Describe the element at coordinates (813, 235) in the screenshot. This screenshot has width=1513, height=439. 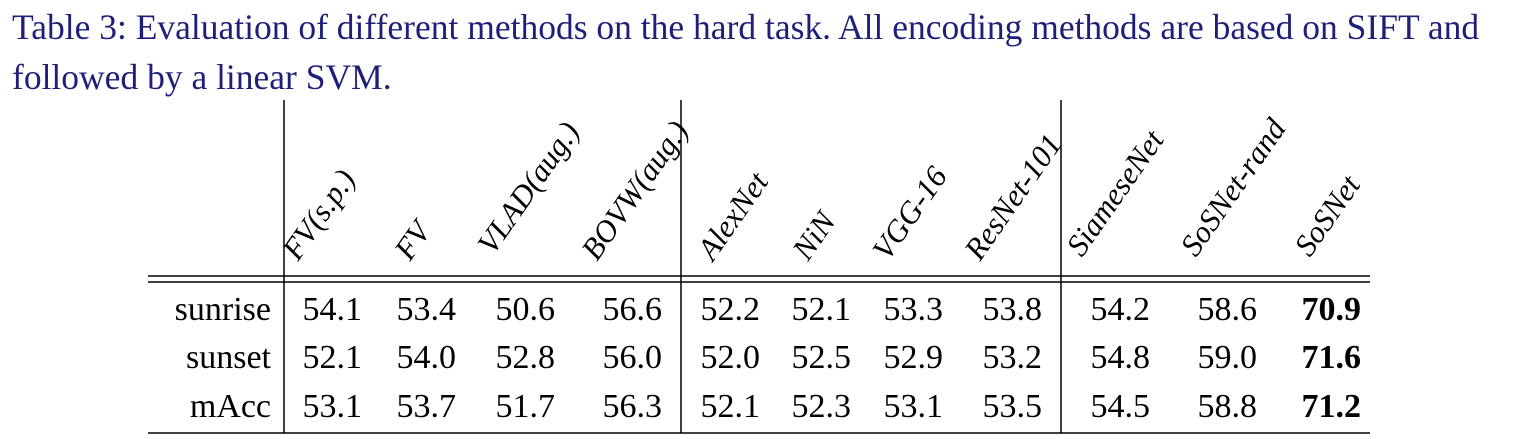
I see `column-header: NiN` at that location.